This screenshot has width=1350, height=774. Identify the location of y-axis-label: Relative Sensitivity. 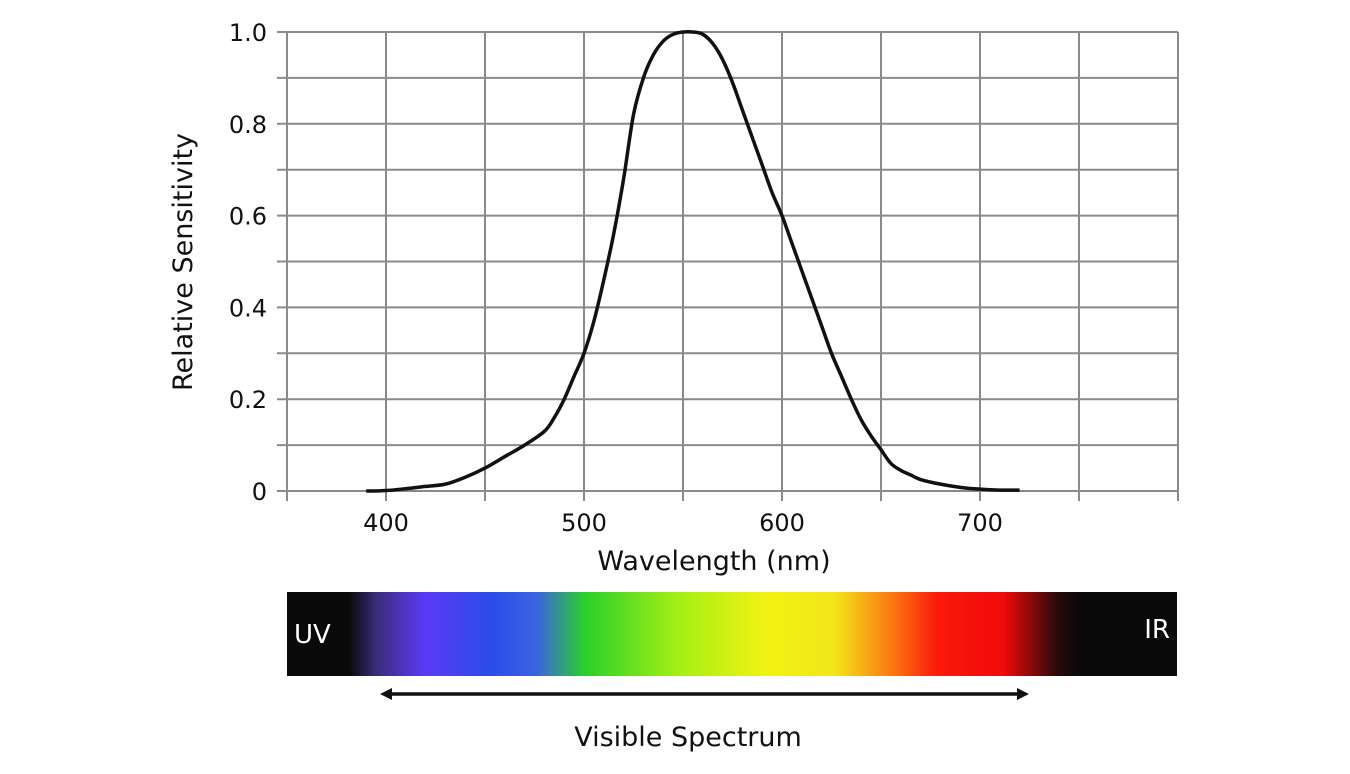
(183, 262).